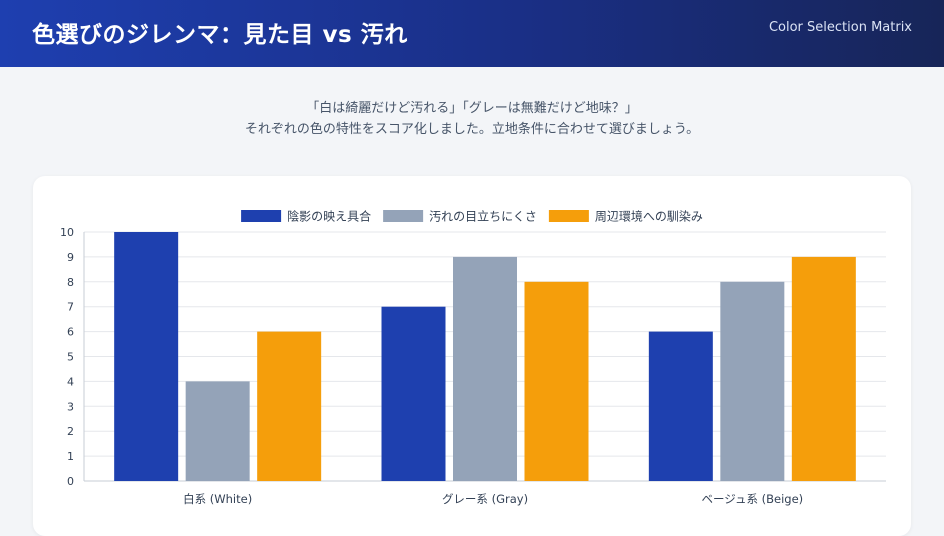 The image size is (944, 536). Describe the element at coordinates (485, 499) in the screenshot. I see `x-category-label: グレー系 (Gray)` at that location.